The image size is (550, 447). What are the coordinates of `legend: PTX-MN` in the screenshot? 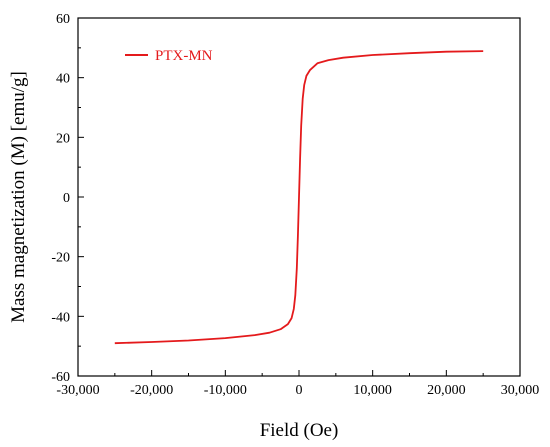 It's located at (169, 56).